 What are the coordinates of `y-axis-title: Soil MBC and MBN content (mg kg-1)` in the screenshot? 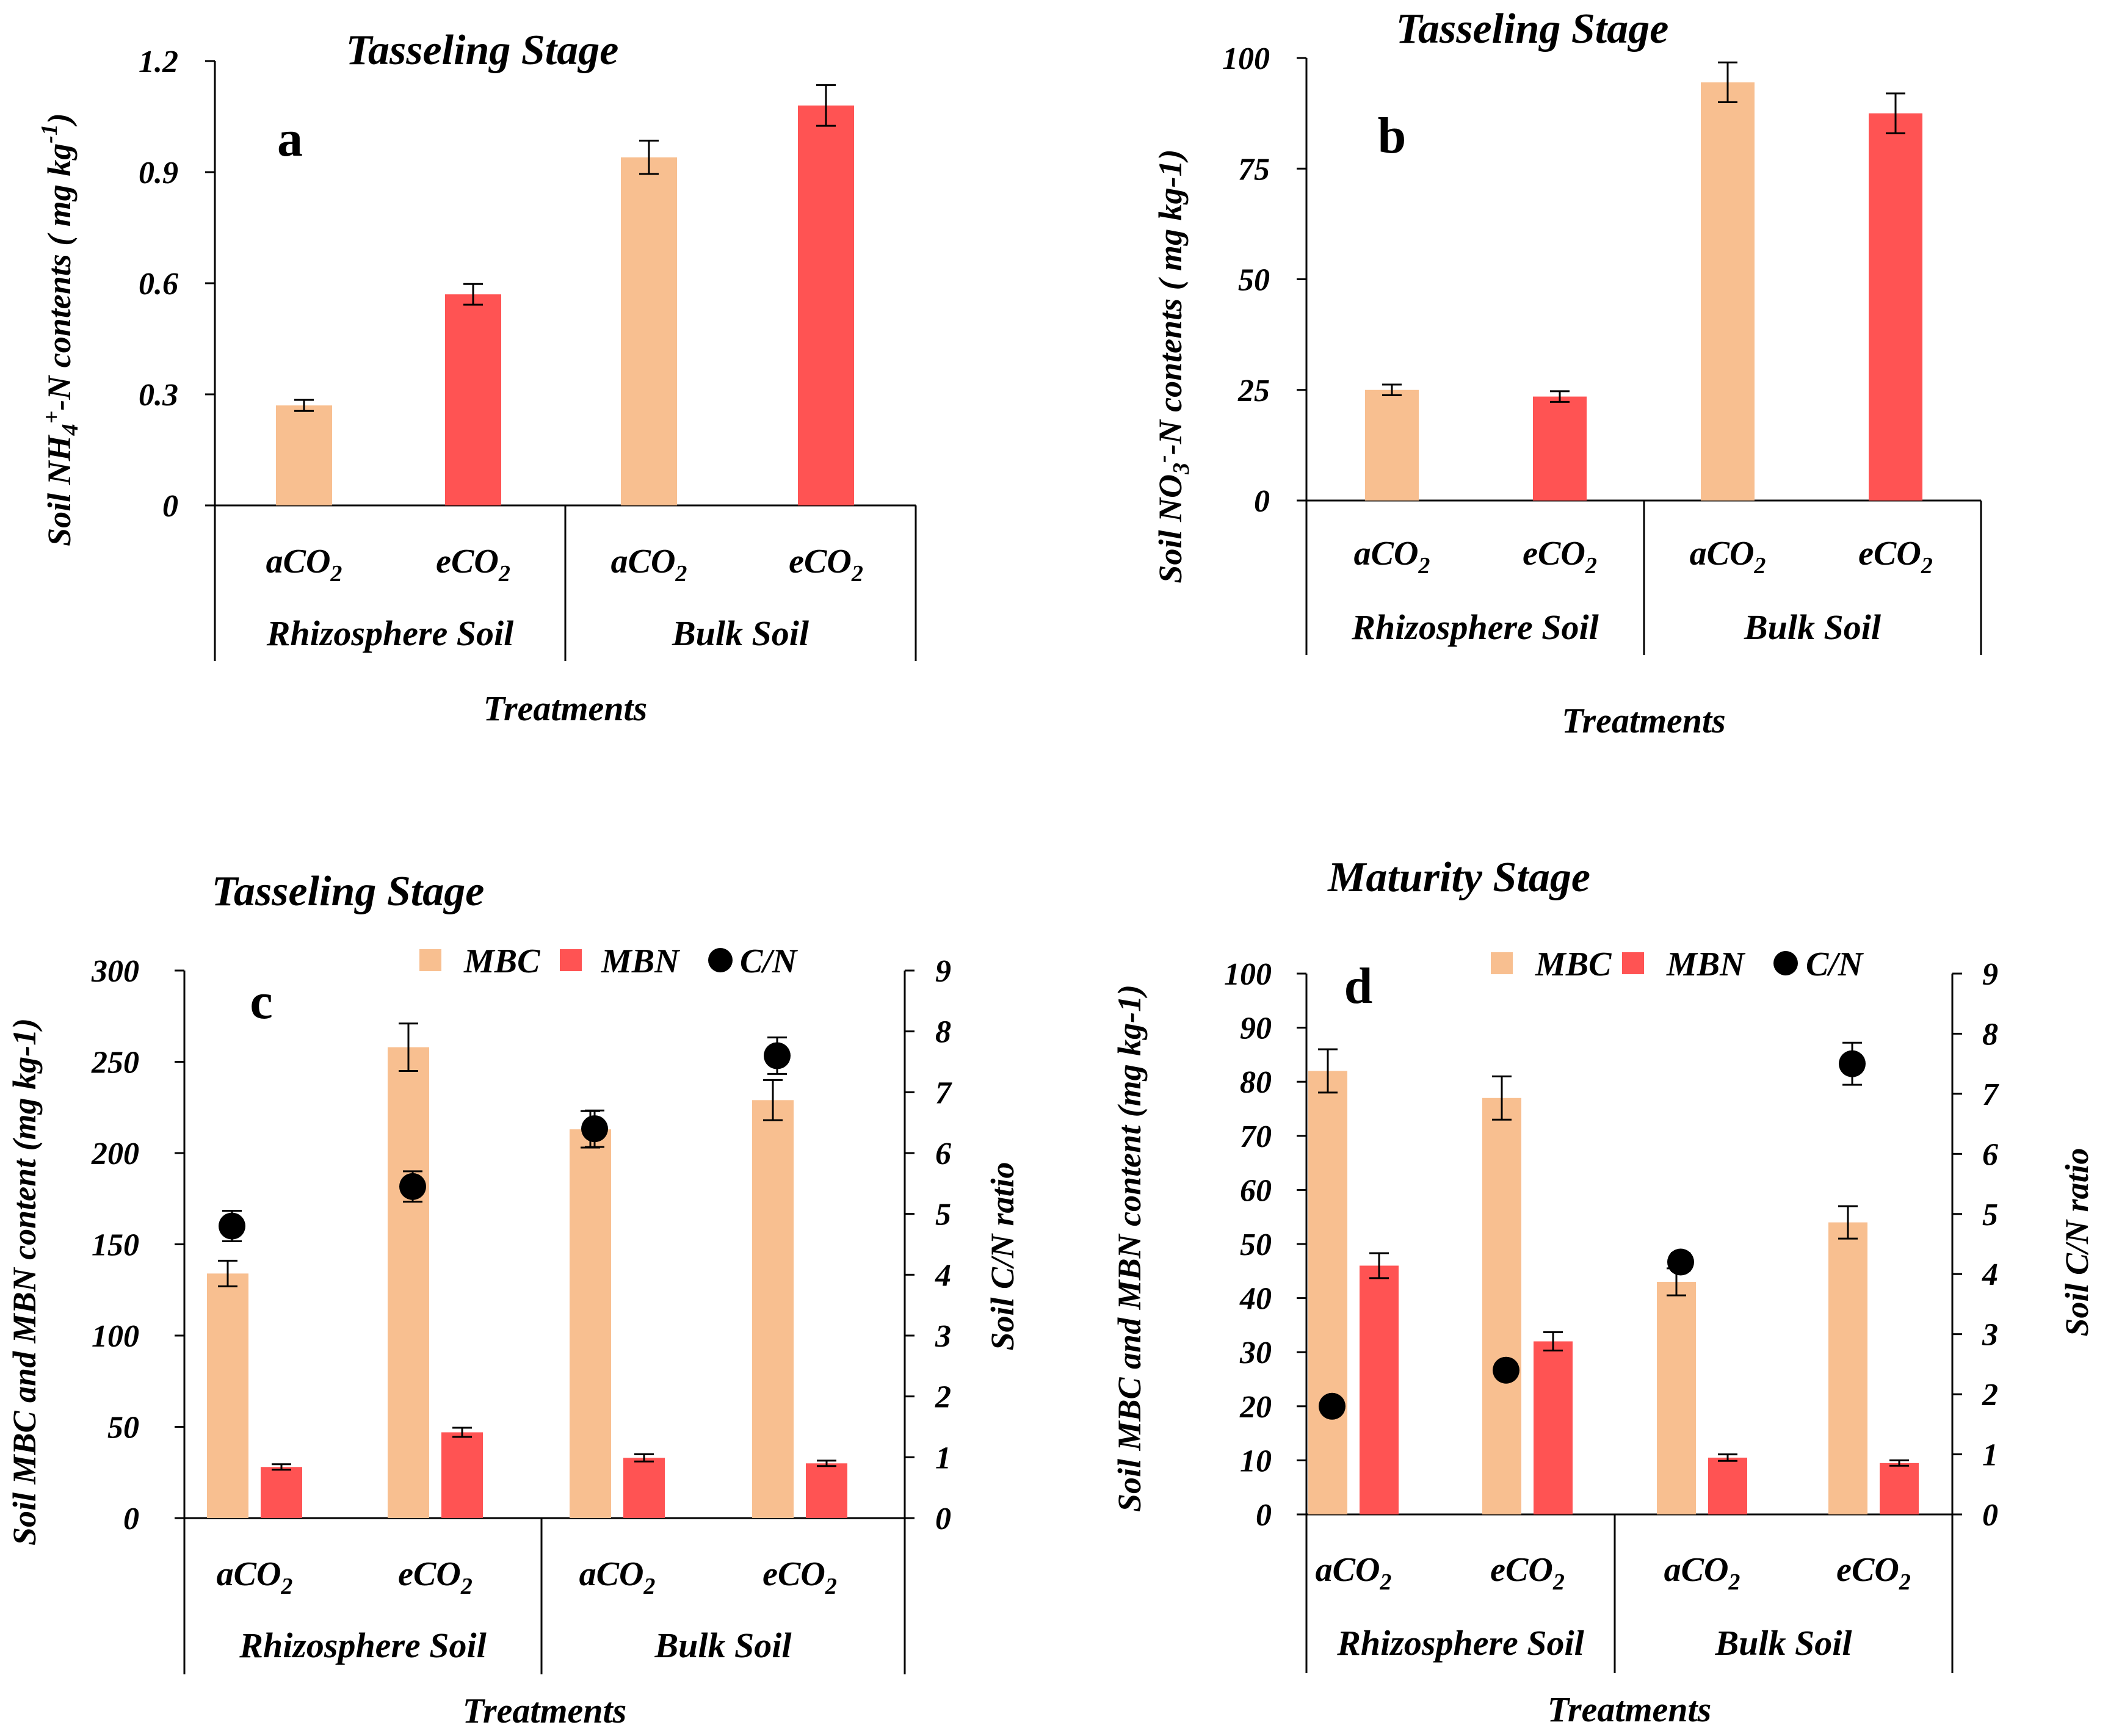 It's located at (1129, 1248).